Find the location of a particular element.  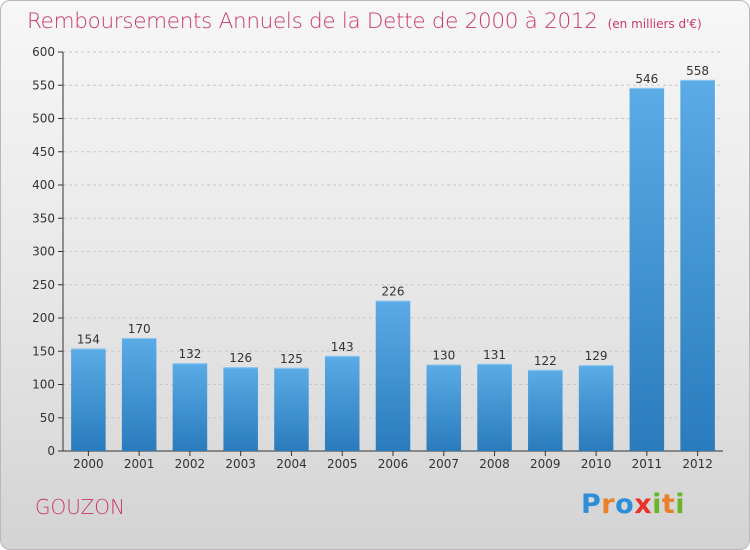

brand-logo: Proxiti is located at coordinates (633, 504).